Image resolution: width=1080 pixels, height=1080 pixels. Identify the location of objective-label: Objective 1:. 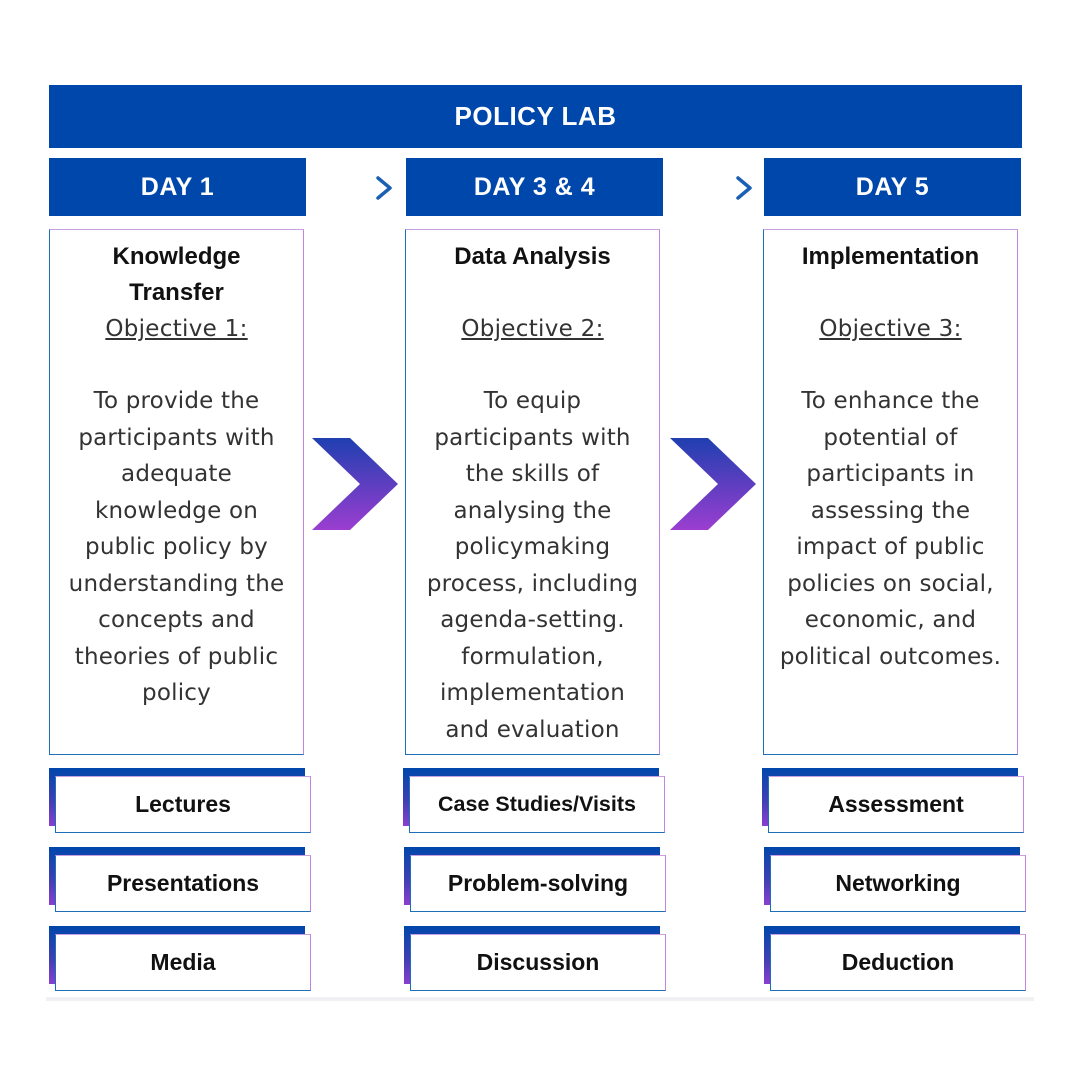
(176, 329).